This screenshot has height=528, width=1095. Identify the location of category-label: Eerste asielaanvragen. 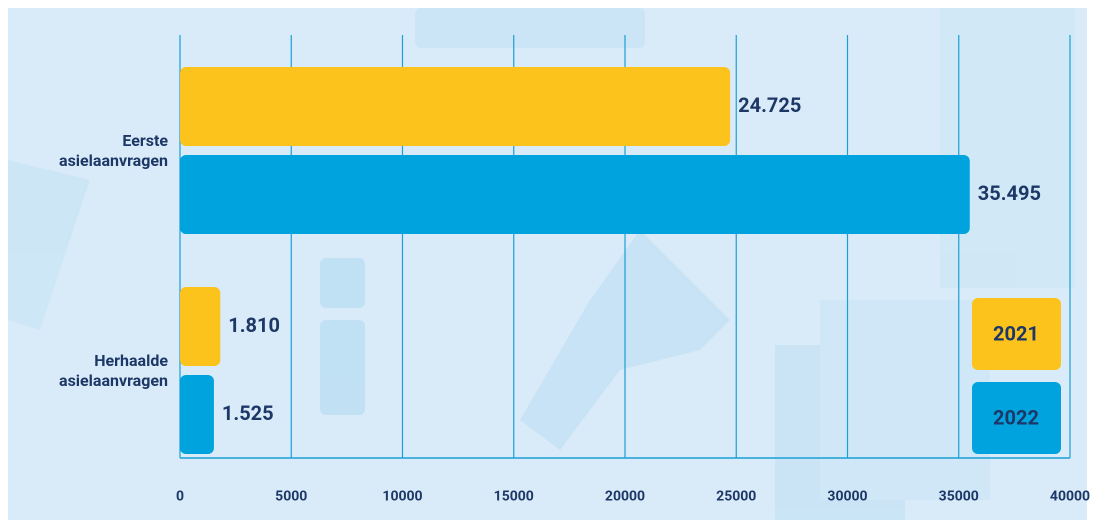
(113, 150).